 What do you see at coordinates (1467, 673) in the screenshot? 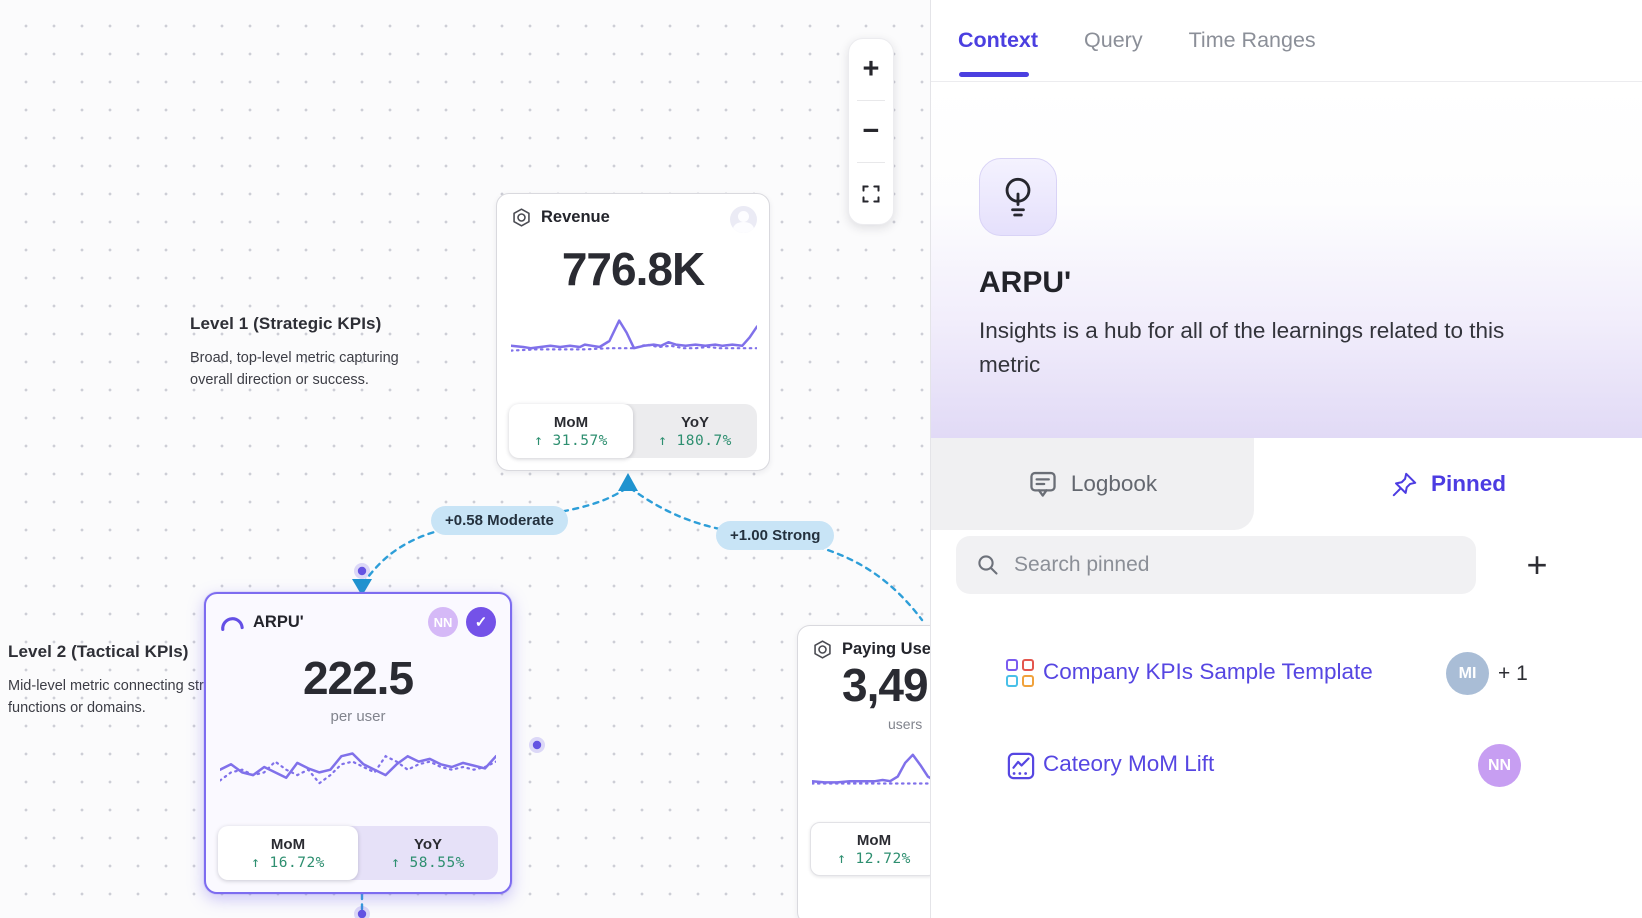
I see `avatar-mi: MI` at bounding box center [1467, 673].